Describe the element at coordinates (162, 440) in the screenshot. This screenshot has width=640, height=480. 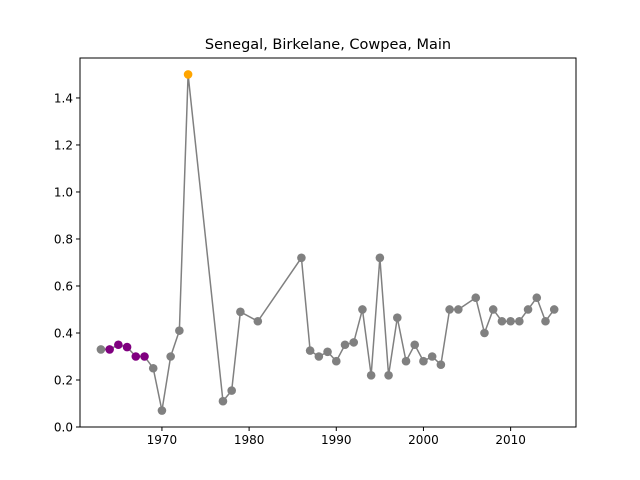
I see `x-tick-label: 1970` at that location.